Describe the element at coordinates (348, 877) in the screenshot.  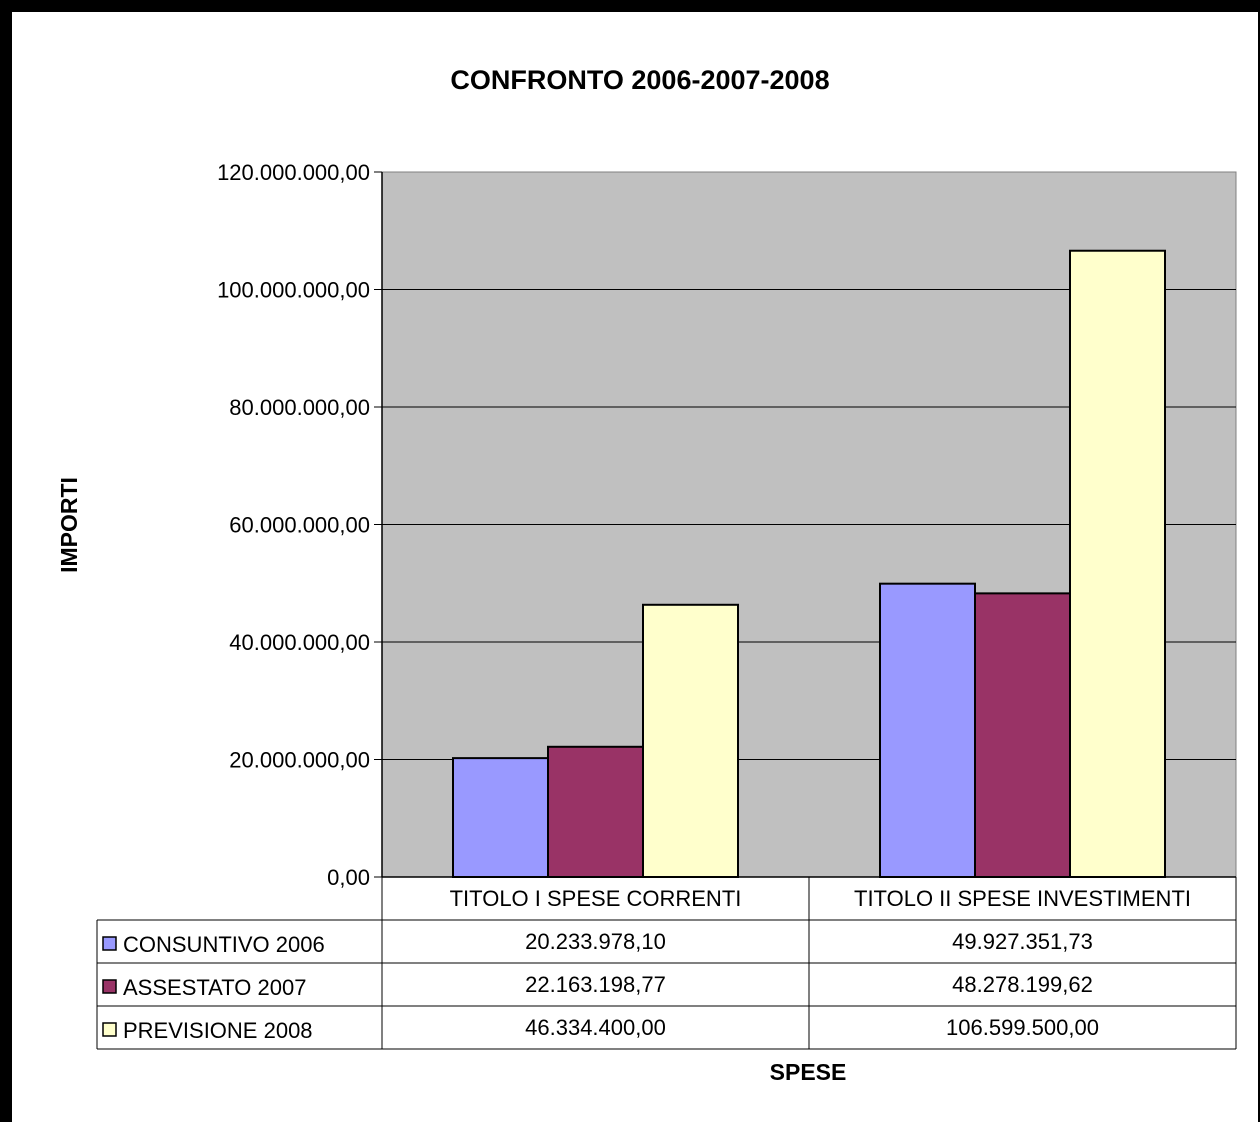
I see `y-tick-label: 0,00` at that location.